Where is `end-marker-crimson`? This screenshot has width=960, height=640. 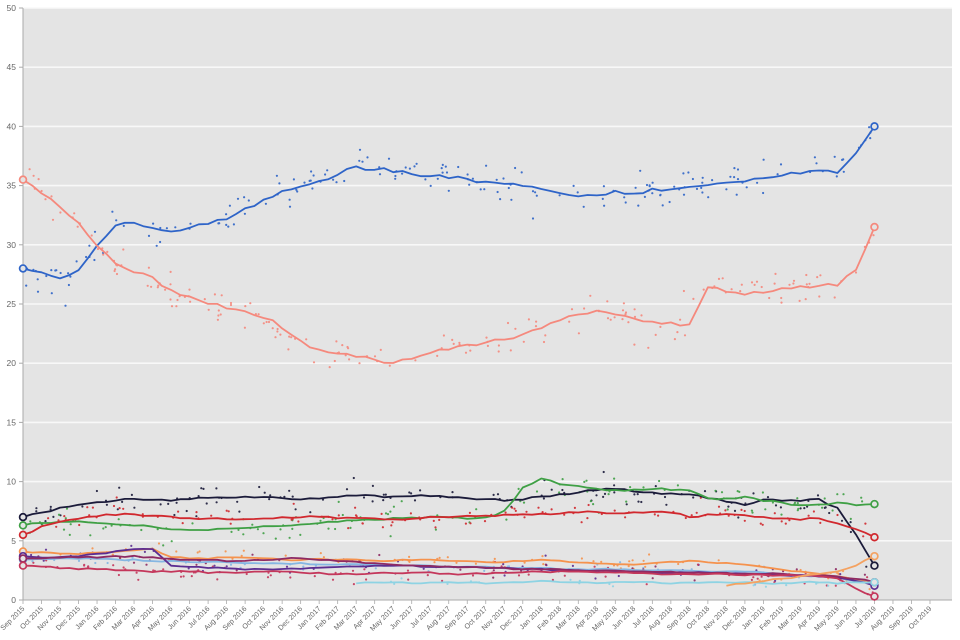 end-marker-crimson is located at coordinates (874, 596).